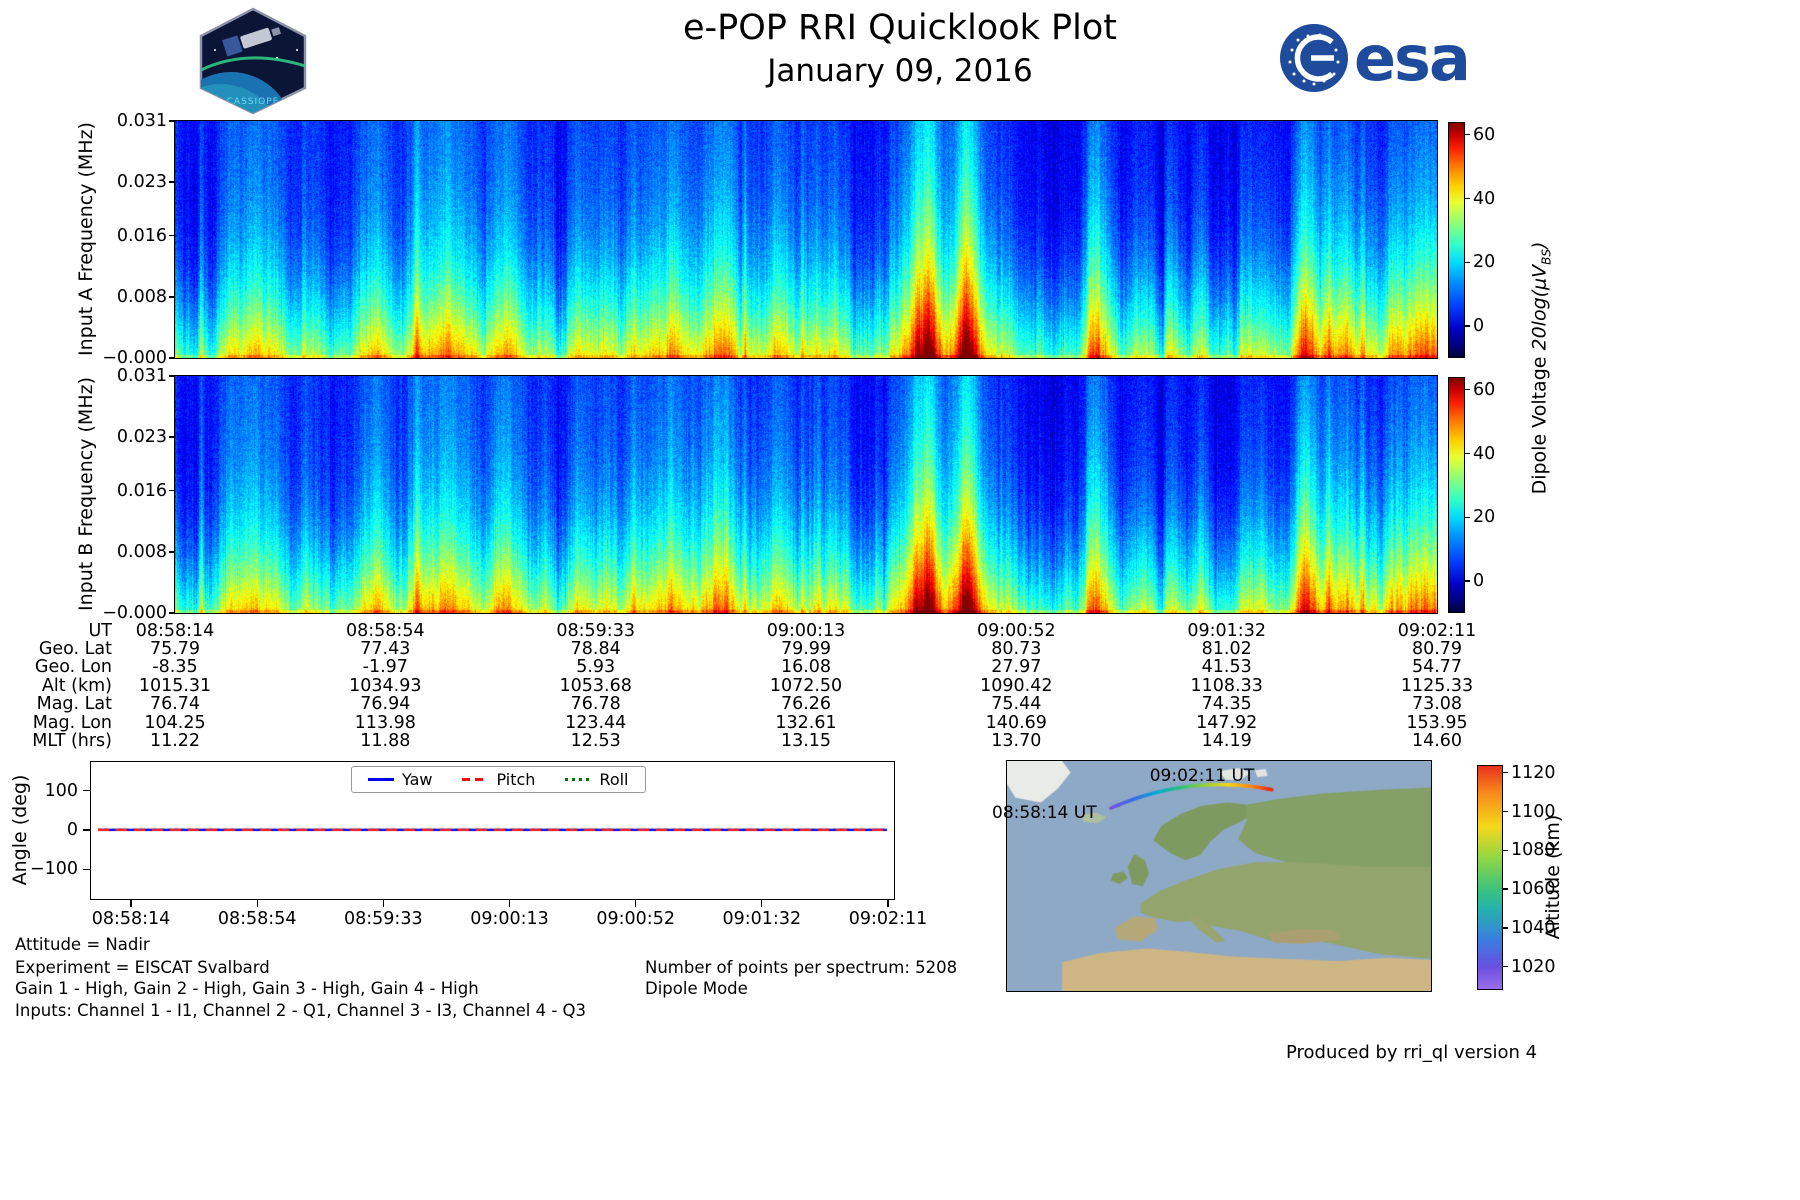 This screenshot has width=1800, height=1200. What do you see at coordinates (806, 494) in the screenshot?
I see `input-b-spectrogram-canvas` at bounding box center [806, 494].